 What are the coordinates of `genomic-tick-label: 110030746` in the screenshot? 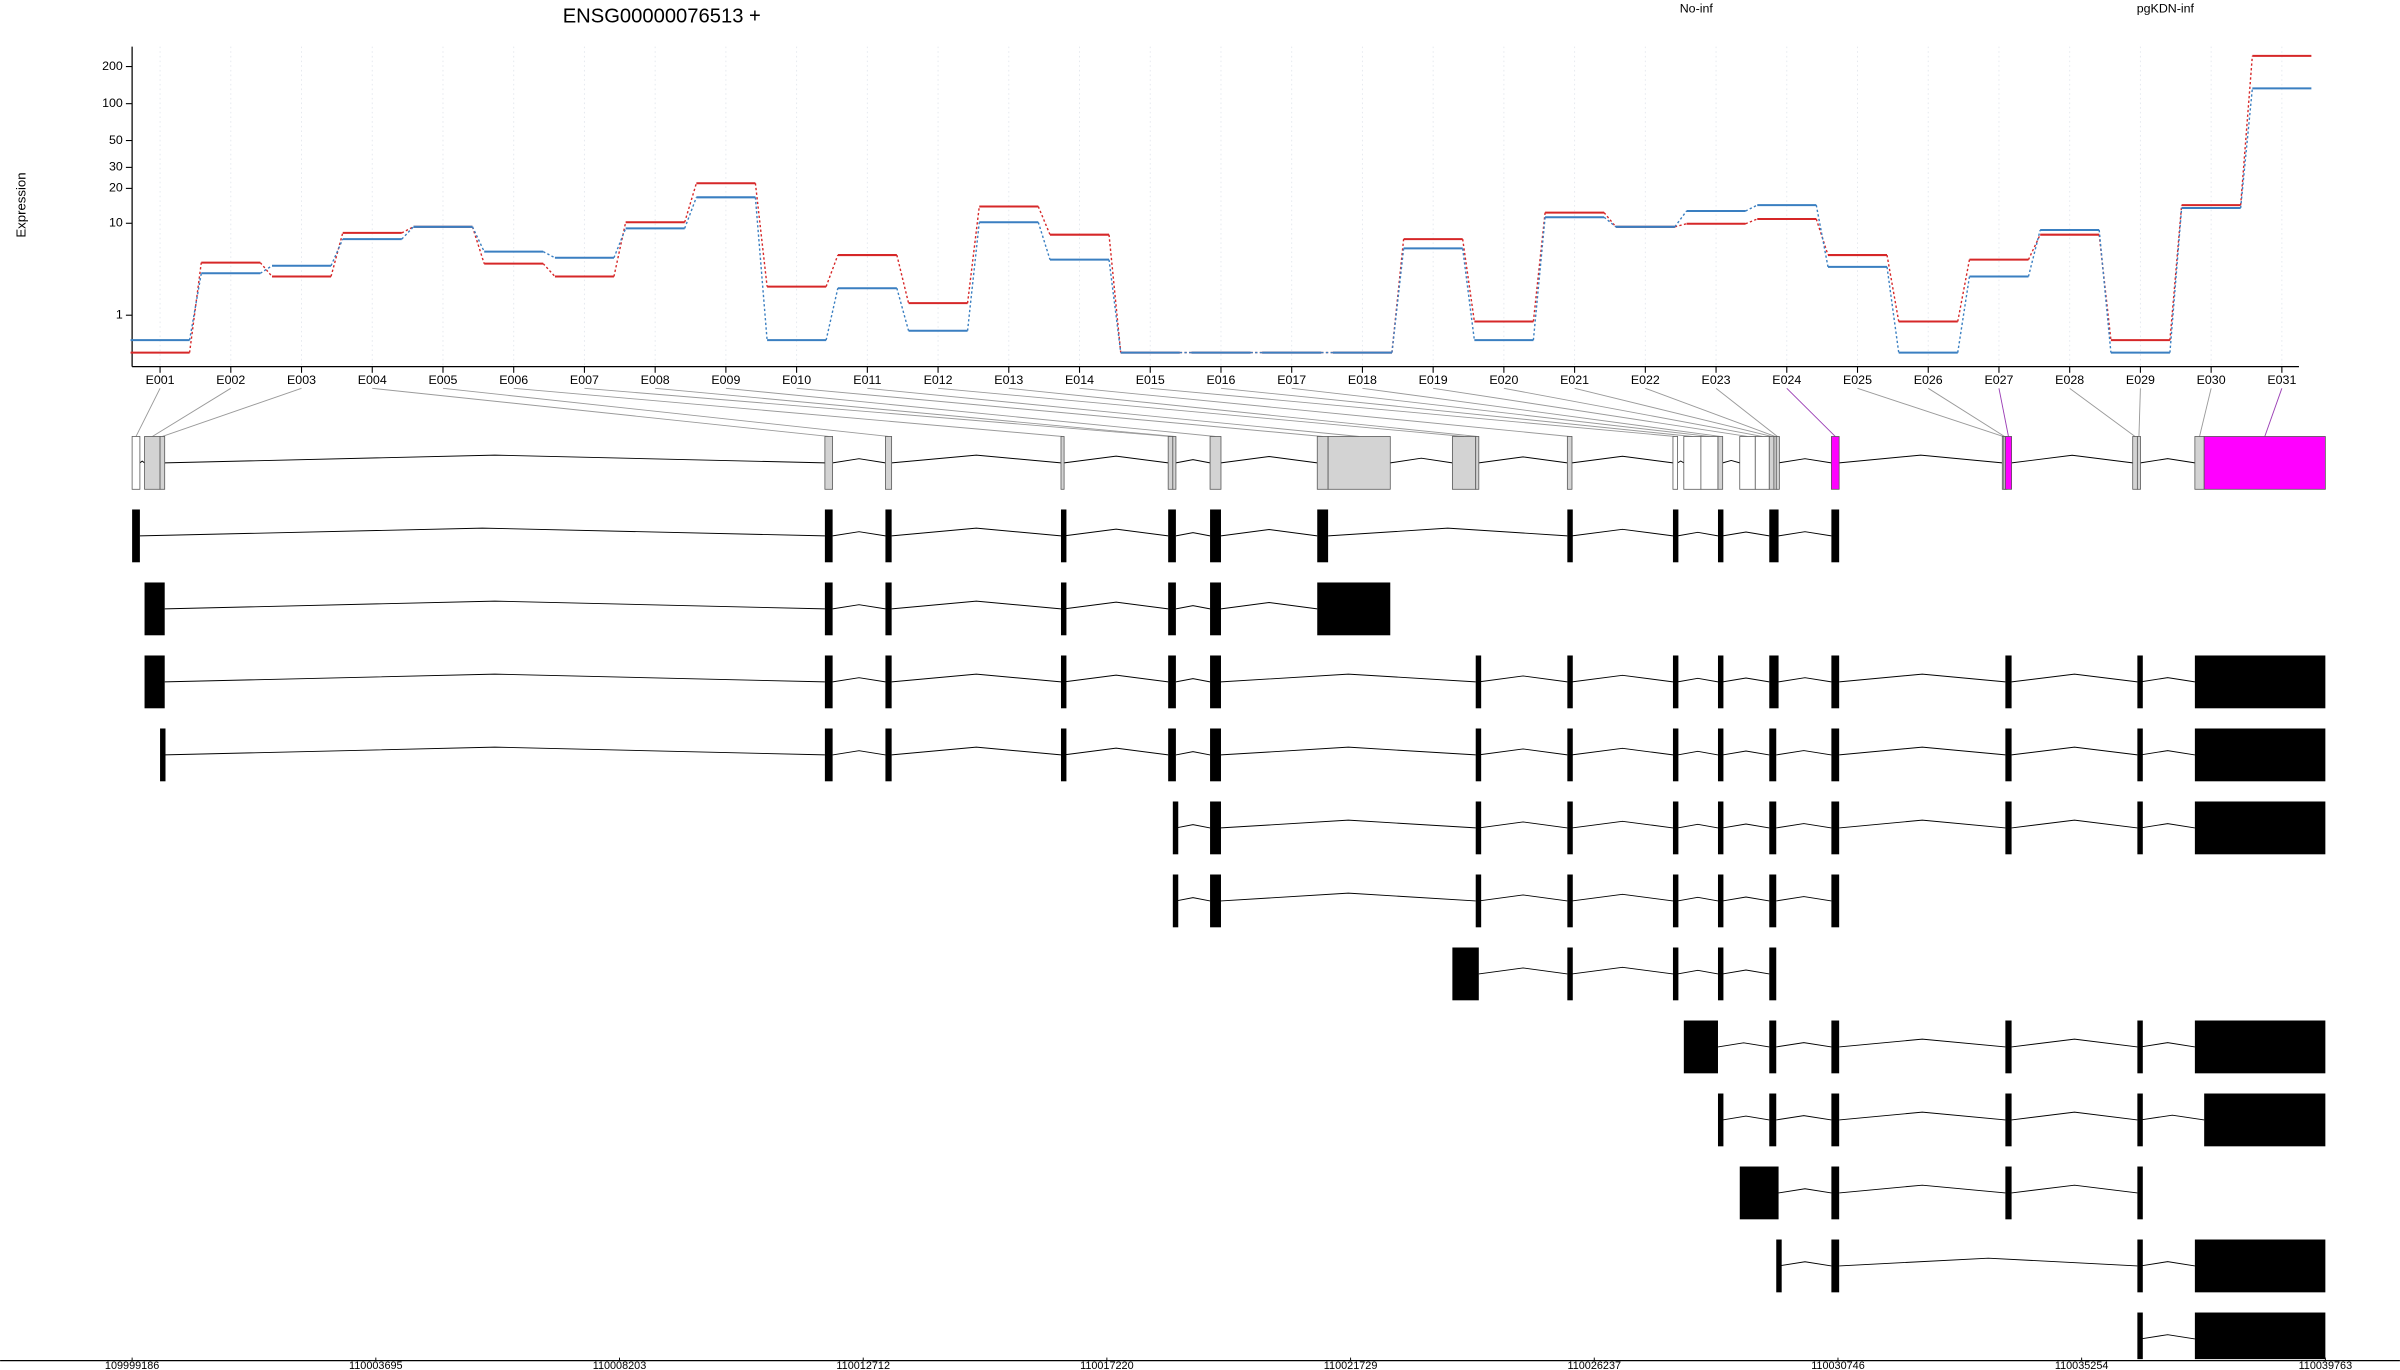 It's located at (1838, 1365).